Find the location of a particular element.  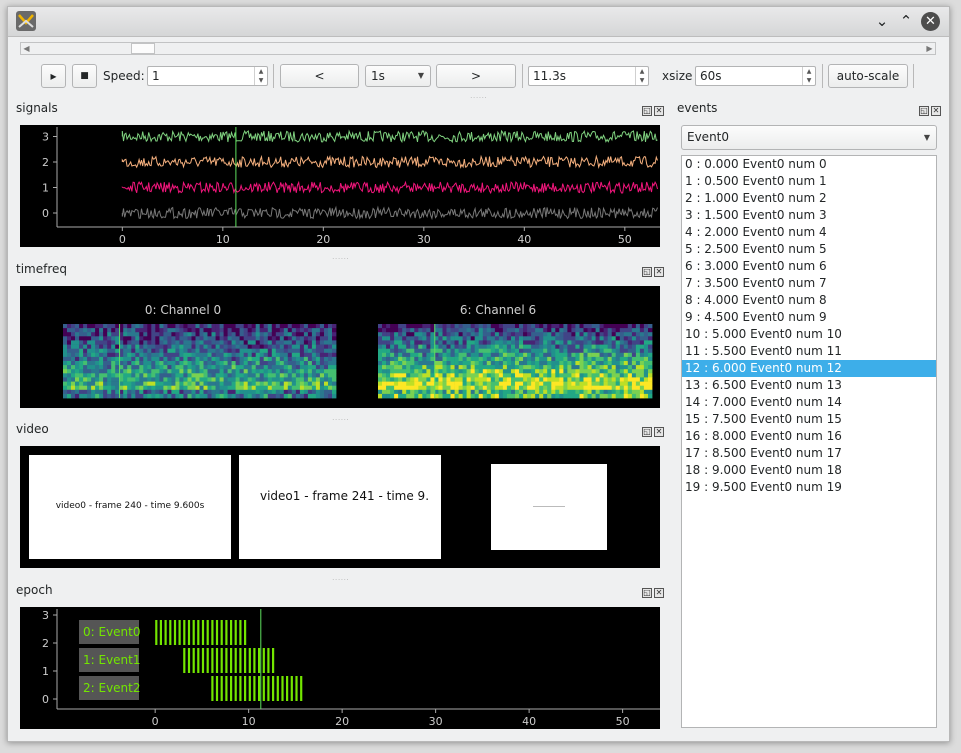

event-list-item: 11 : 5.500 Event0 num 11 is located at coordinates (763, 351).